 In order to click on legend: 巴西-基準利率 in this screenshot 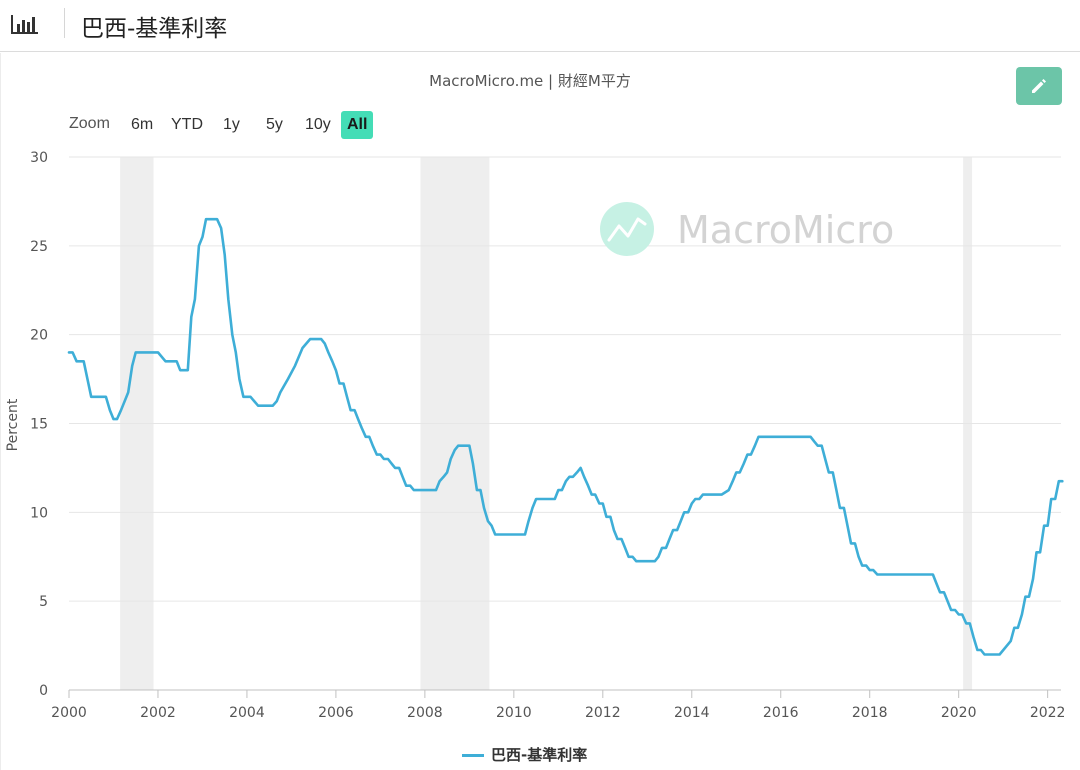, I will do `click(540, 755)`.